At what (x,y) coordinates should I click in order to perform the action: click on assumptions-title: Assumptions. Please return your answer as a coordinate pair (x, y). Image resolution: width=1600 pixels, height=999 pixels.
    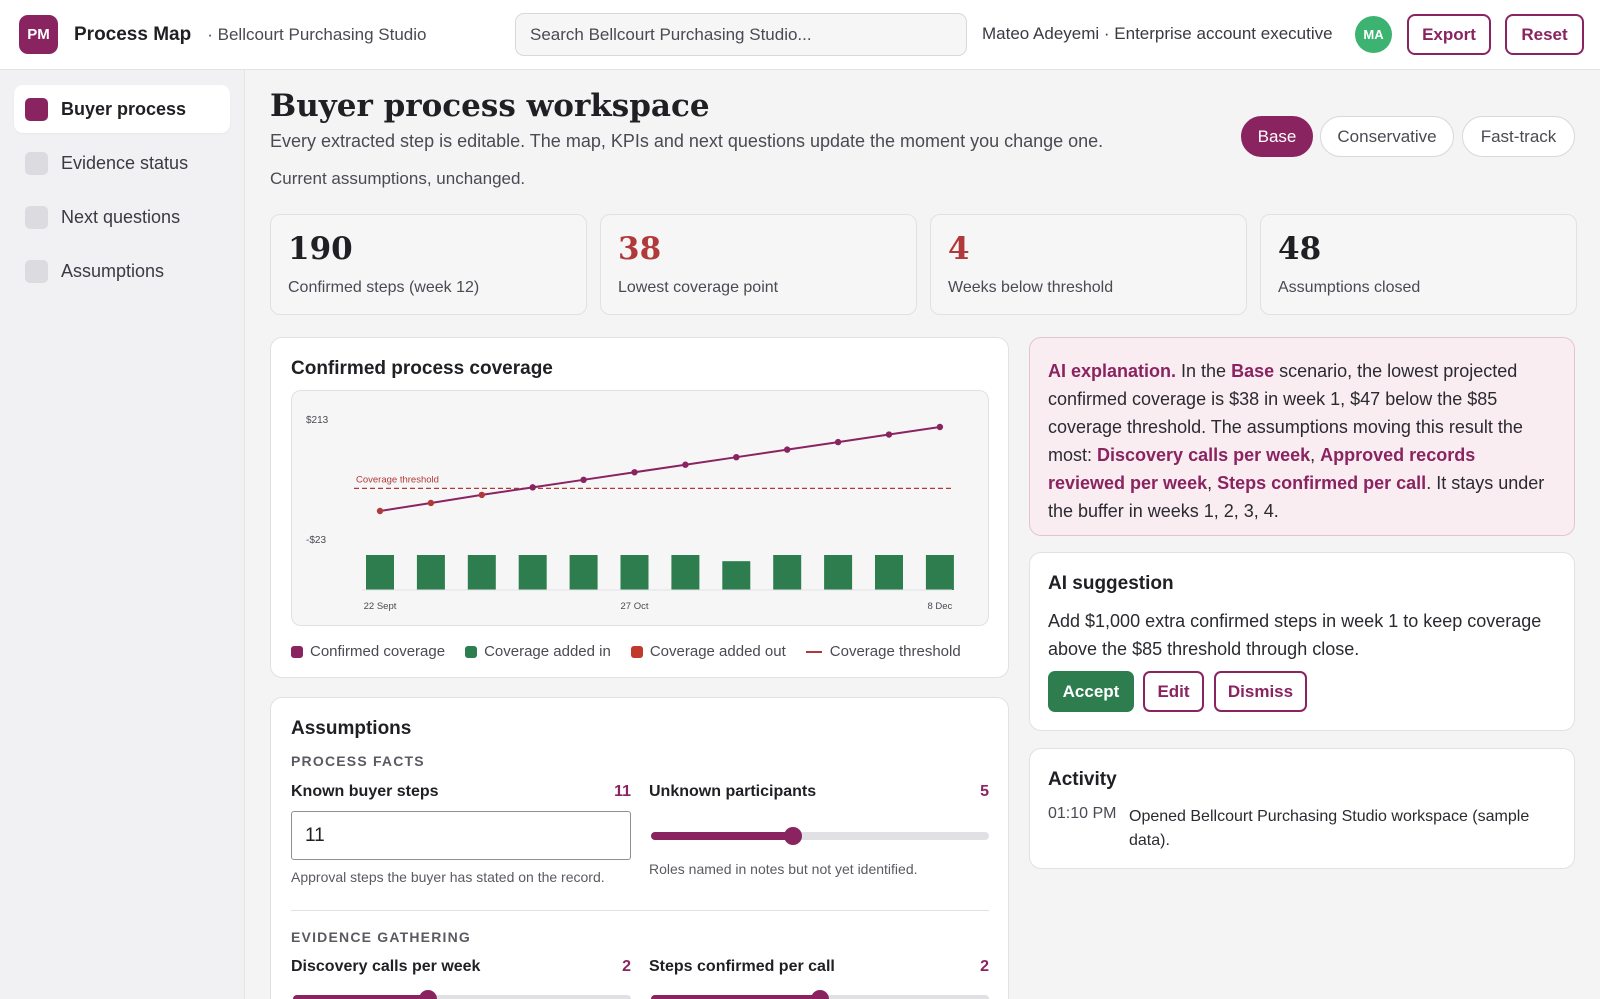
    Looking at the image, I should click on (351, 728).